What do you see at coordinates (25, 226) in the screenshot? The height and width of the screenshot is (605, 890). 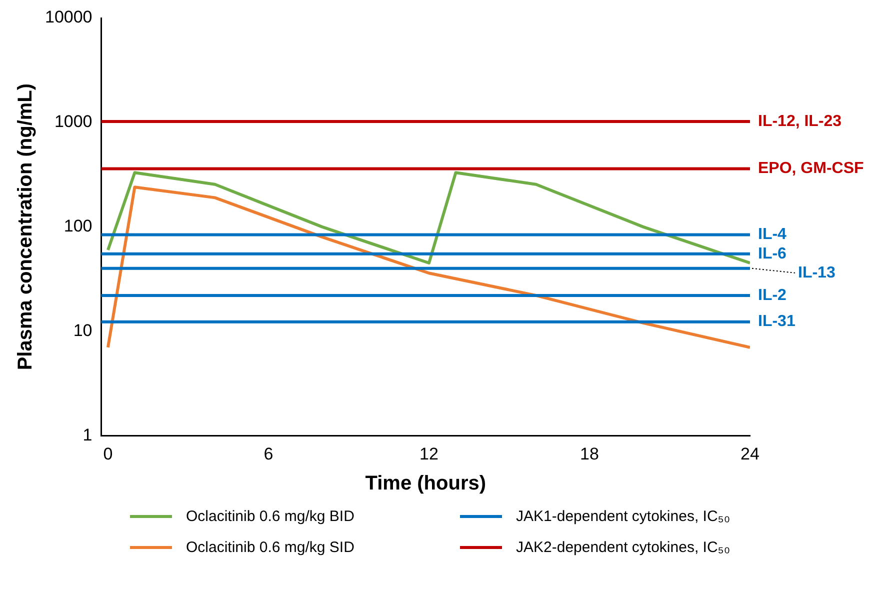 I see `y-axis-title: Plasma concentration (ng/mL)` at bounding box center [25, 226].